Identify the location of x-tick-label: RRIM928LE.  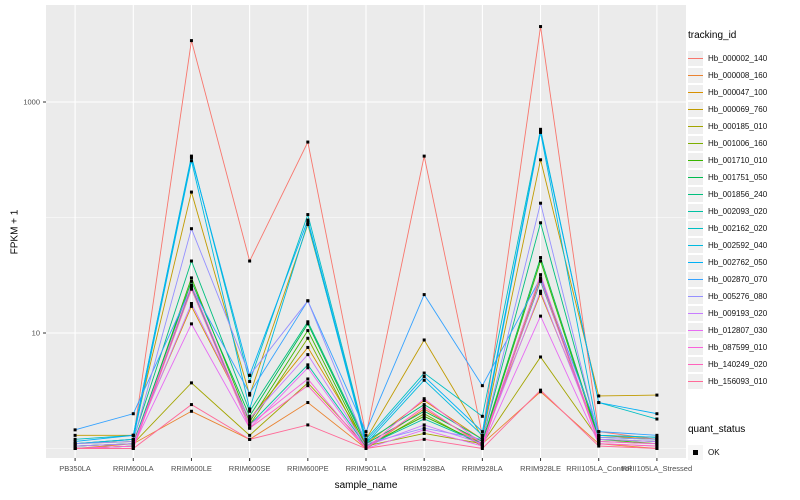
(540, 468).